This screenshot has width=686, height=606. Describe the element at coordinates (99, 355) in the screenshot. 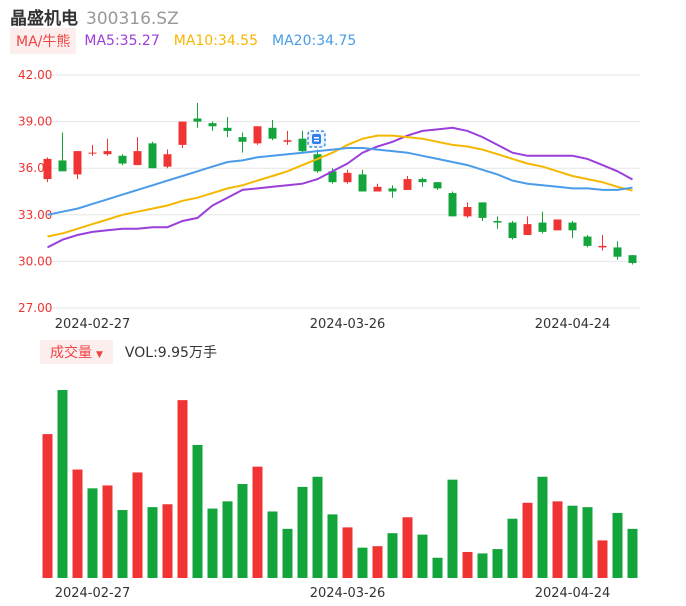

I see `dropdown-caret-icon: ▼` at that location.